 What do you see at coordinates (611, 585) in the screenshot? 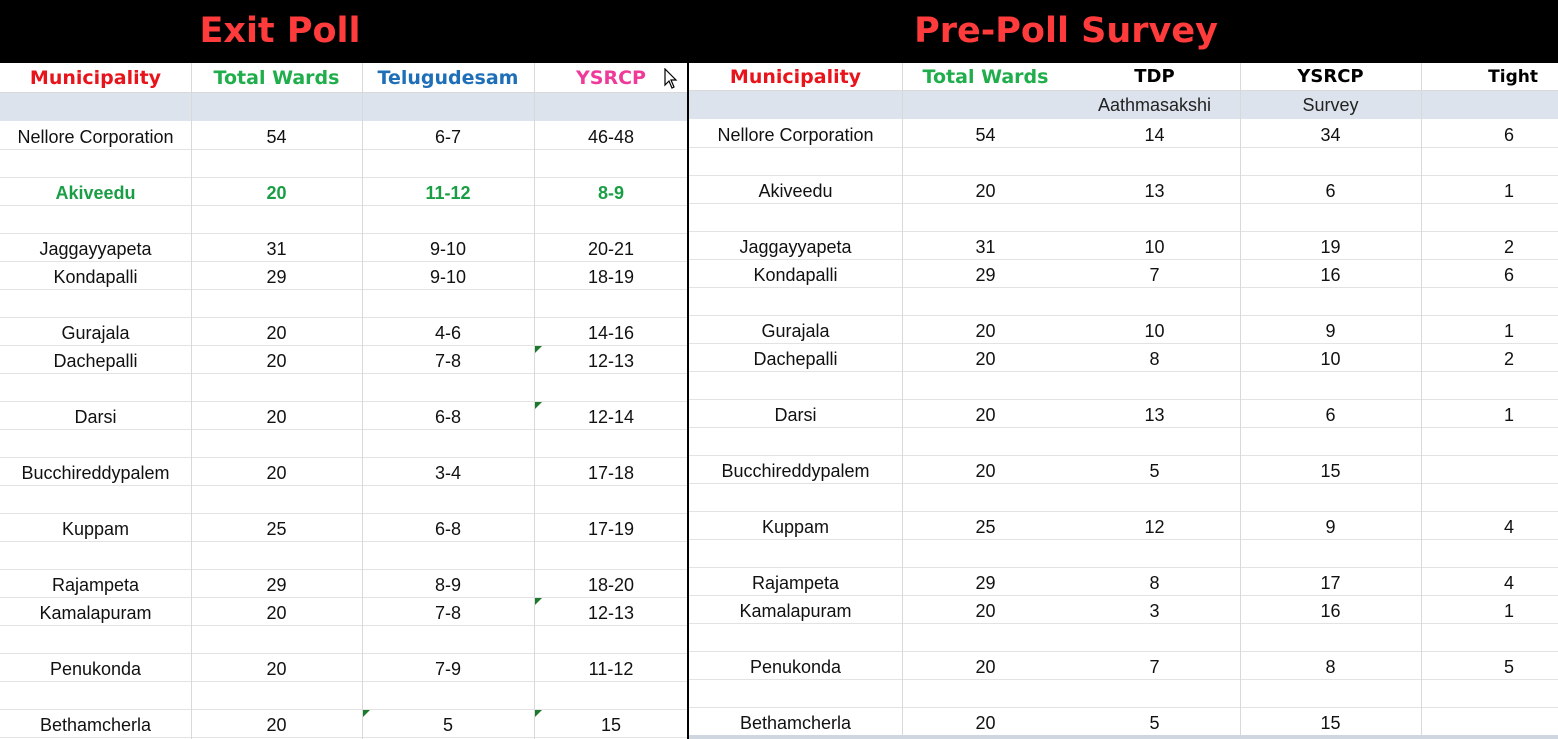
I see `cell-ysrcp: 18-20` at bounding box center [611, 585].